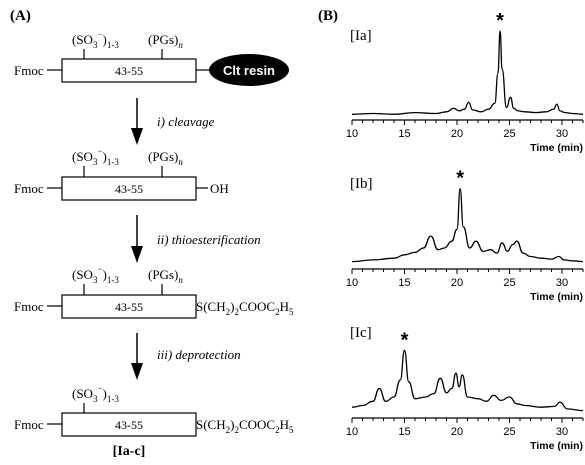 The width and height of the screenshot is (585, 465). What do you see at coordinates (165, 41) in the screenshot?
I see `step-1-pgs: (PGs)n` at bounding box center [165, 41].